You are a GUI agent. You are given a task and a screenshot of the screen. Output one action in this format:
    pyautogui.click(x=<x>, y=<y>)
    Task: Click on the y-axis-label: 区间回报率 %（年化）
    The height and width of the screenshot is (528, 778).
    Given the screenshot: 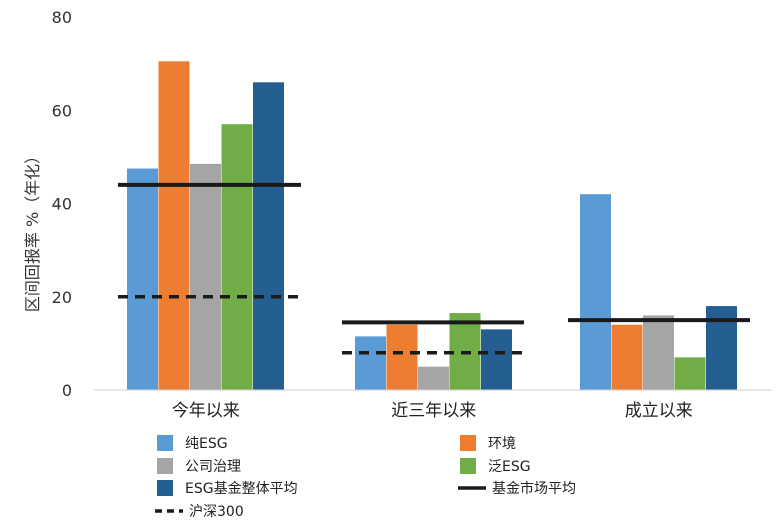 What is the action you would take?
    pyautogui.click(x=32, y=230)
    